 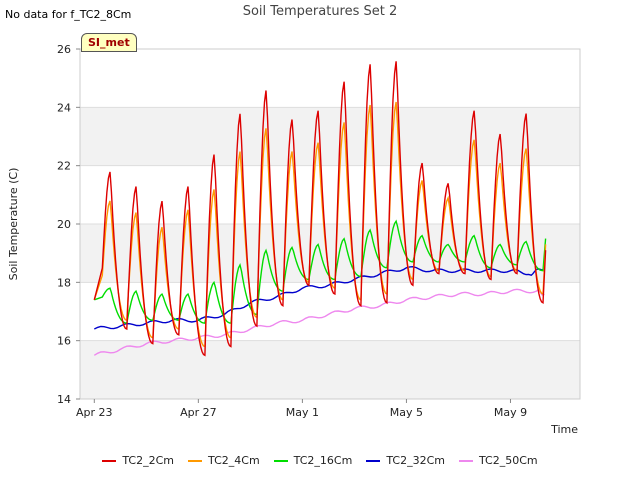 What do you see at coordinates (510, 412) in the screenshot?
I see `x-tick-label: May 9` at bounding box center [510, 412].